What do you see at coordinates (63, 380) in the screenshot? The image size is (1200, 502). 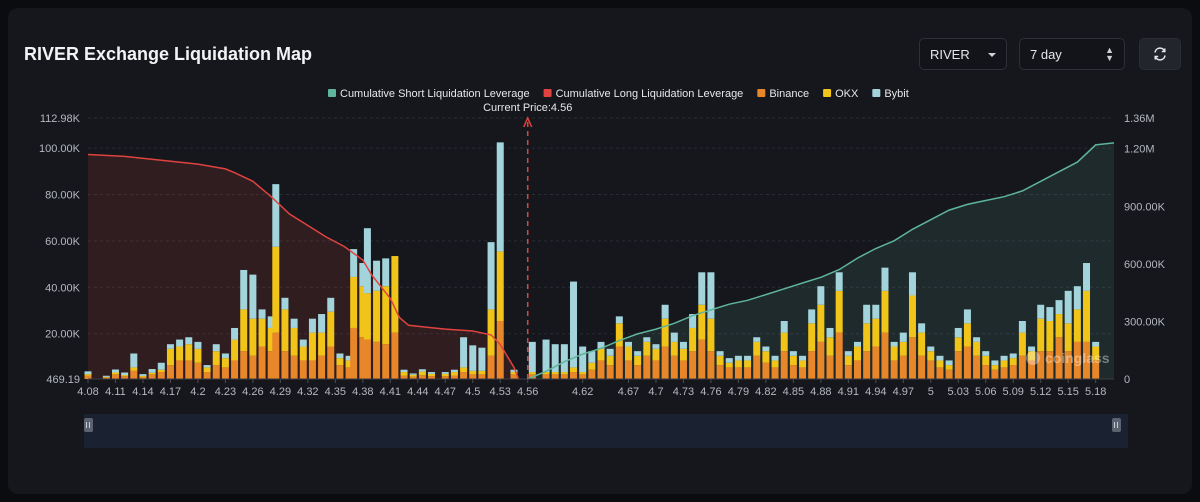 I see `y-left-tick-label: 469.19` at bounding box center [63, 380].